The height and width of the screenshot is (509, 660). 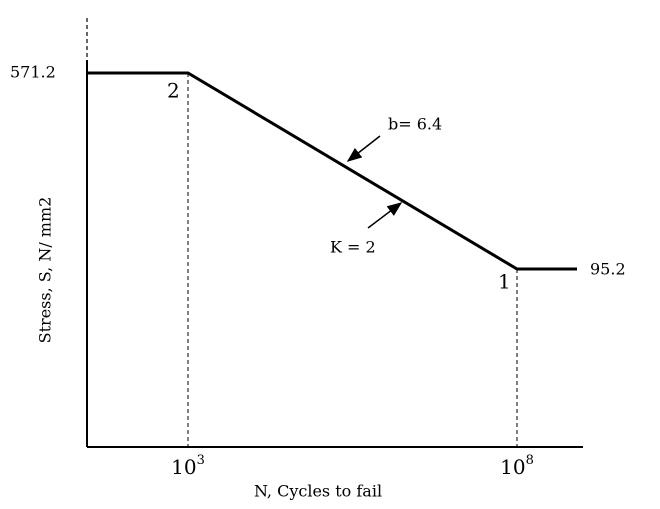 I want to click on x-tick-label: 10⁸, so click(x=517, y=466).